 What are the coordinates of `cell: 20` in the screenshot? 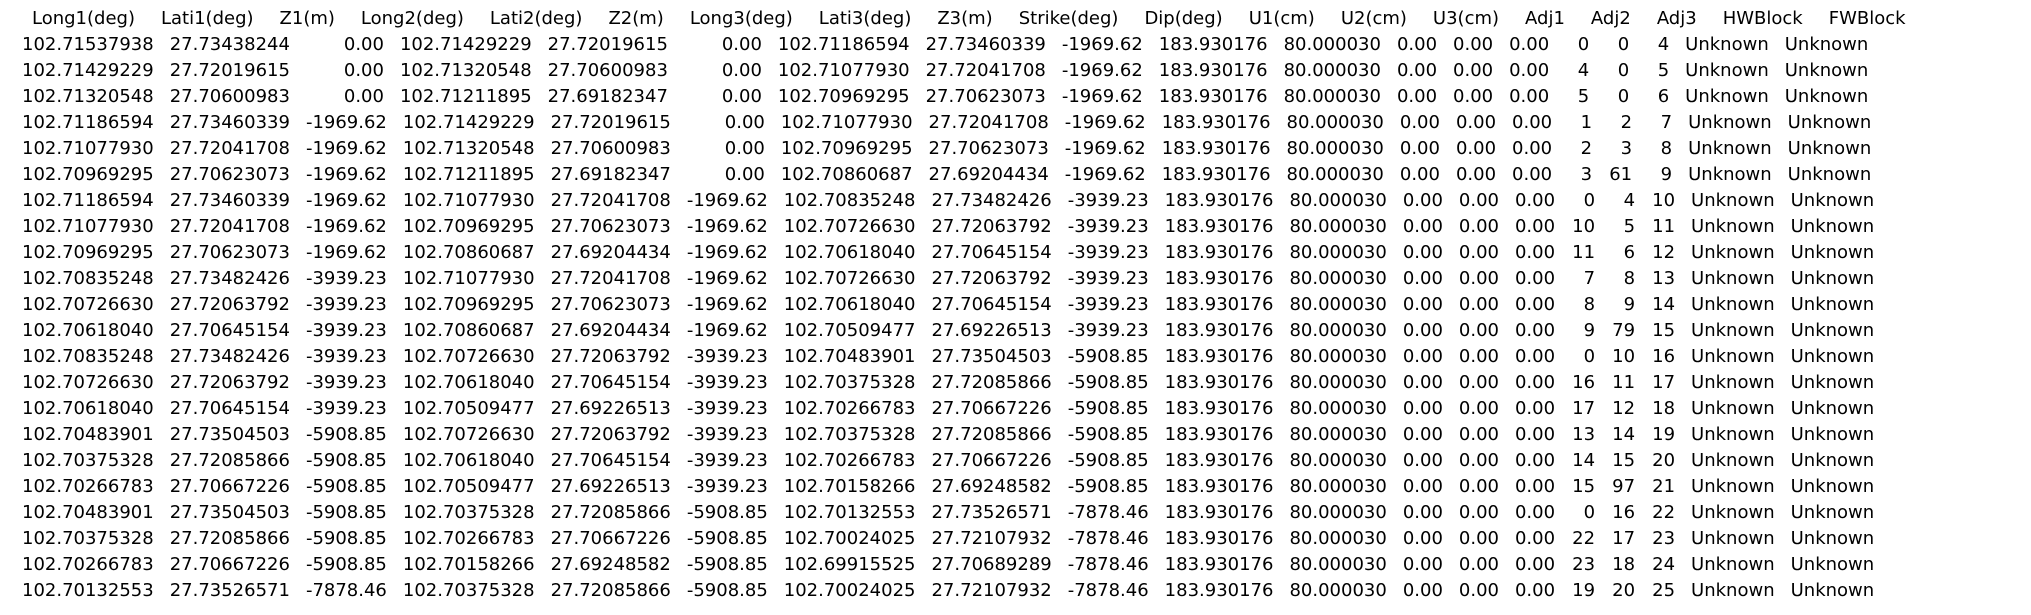 It's located at (1624, 590).